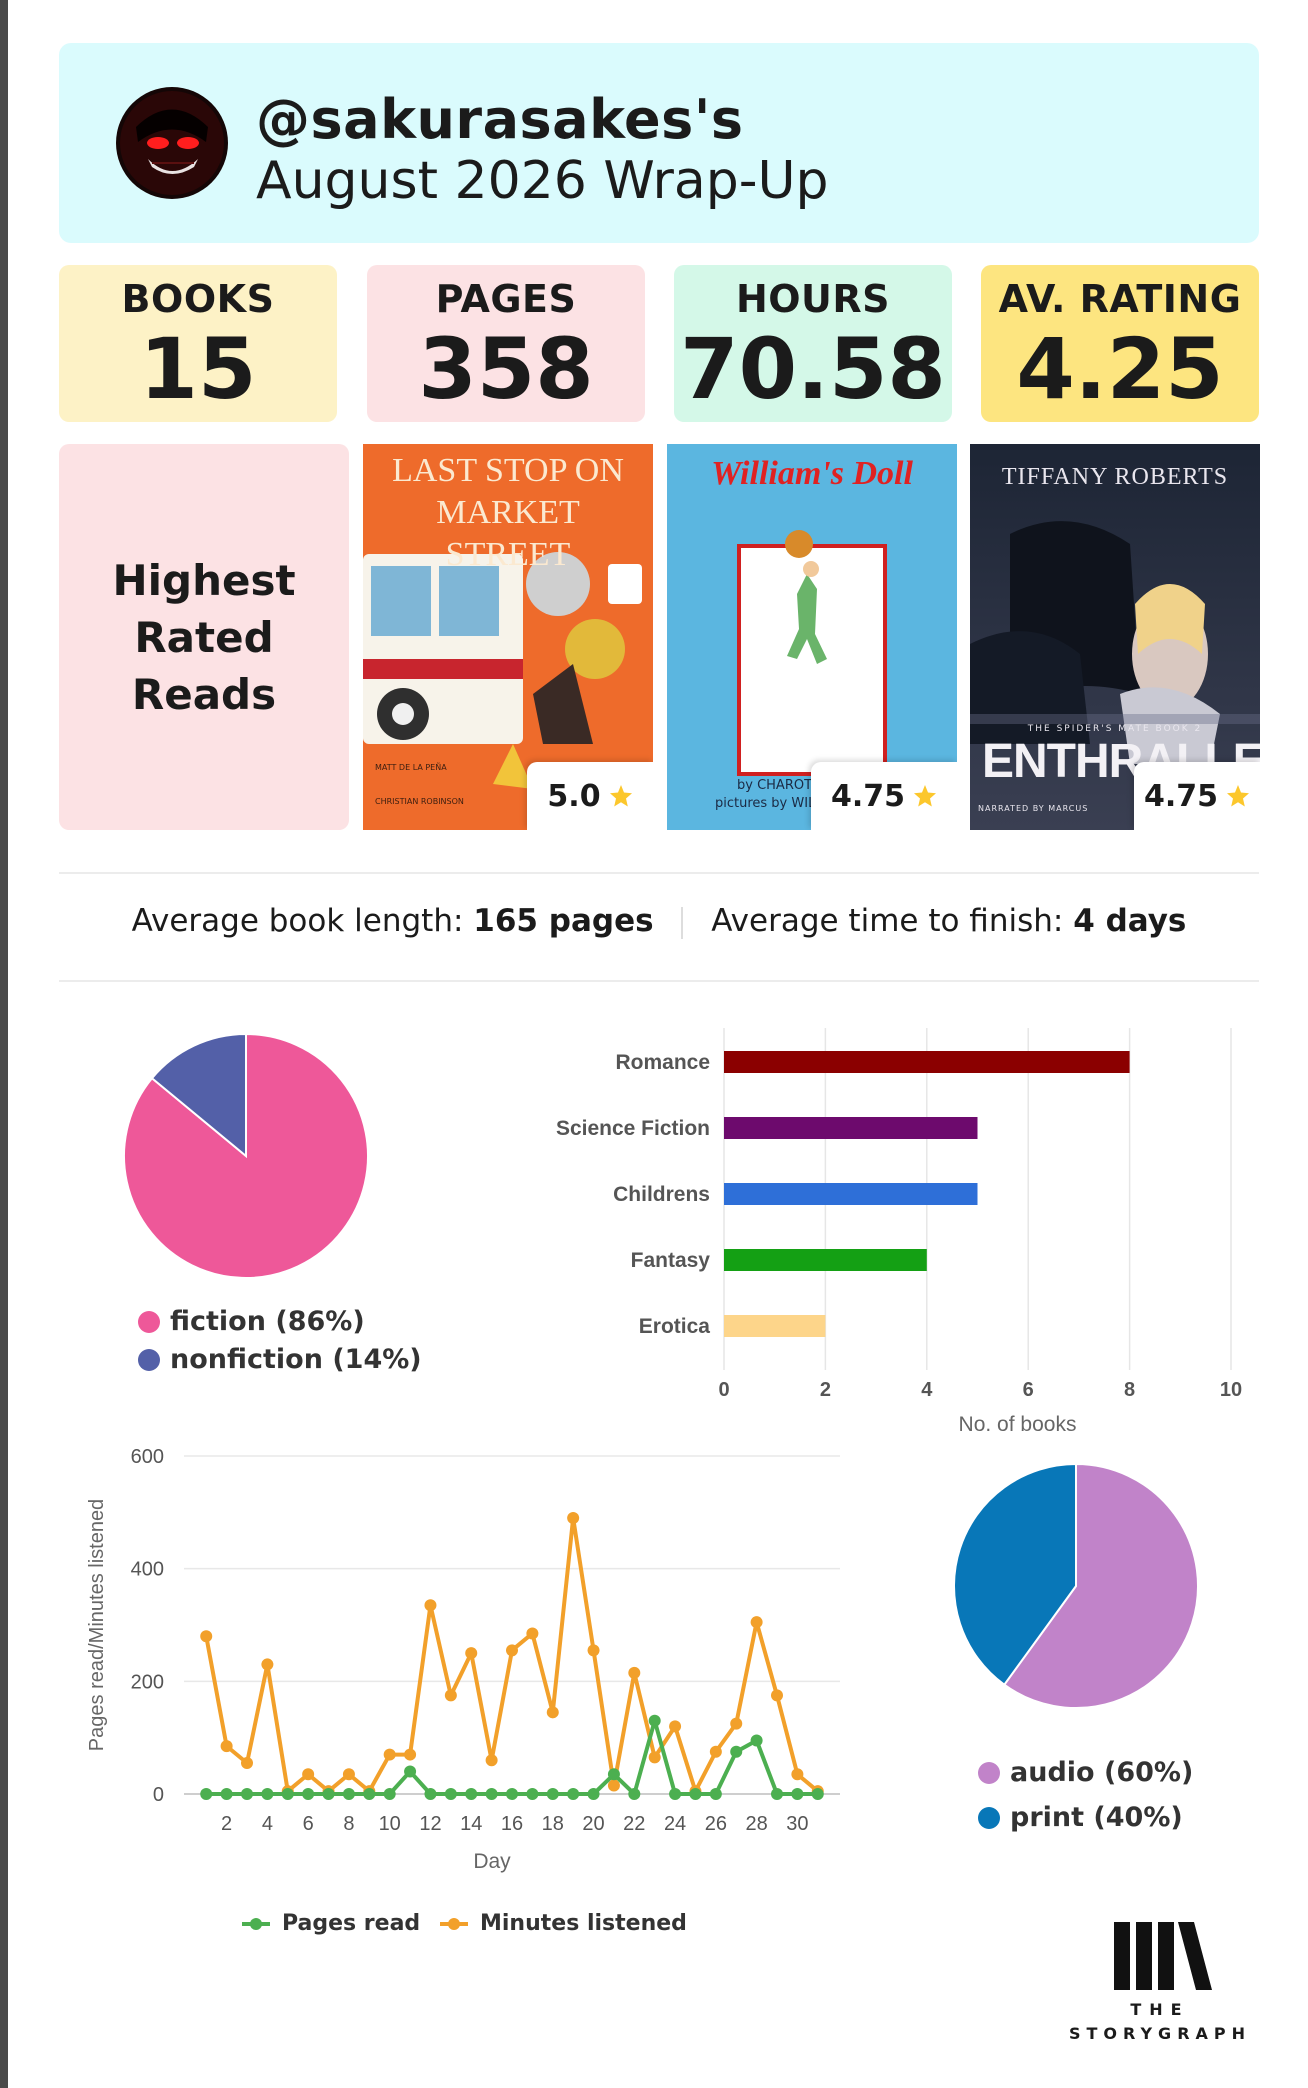 The width and height of the screenshot is (1308, 2088). I want to click on pie-slice-print, so click(1015, 1574).